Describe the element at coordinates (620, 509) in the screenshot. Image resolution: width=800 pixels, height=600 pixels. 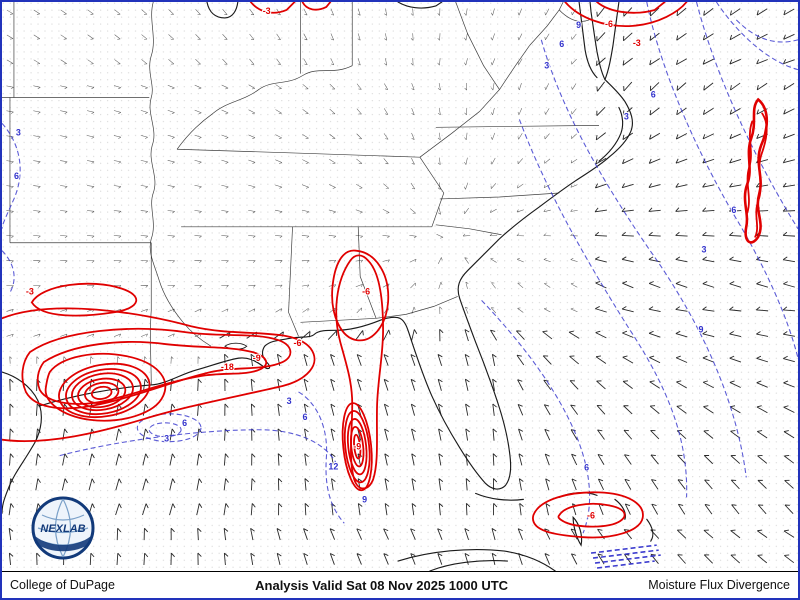
I see `eleuthera-island` at that location.